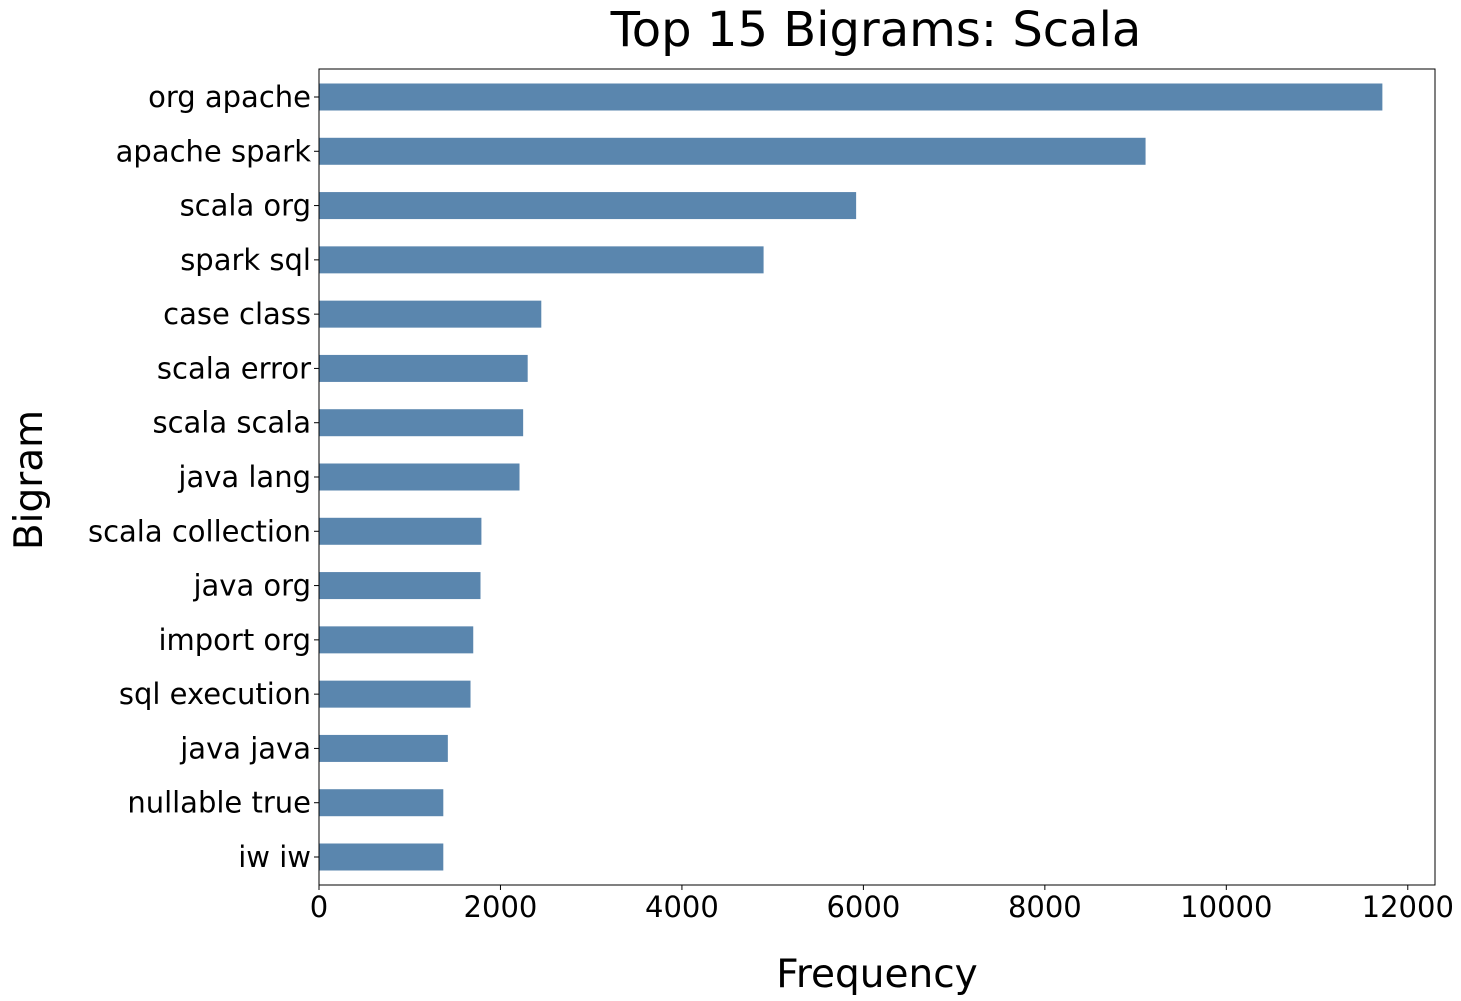 This screenshot has width=1461, height=1001. What do you see at coordinates (234, 368) in the screenshot?
I see `y-tick-label: scala error` at bounding box center [234, 368].